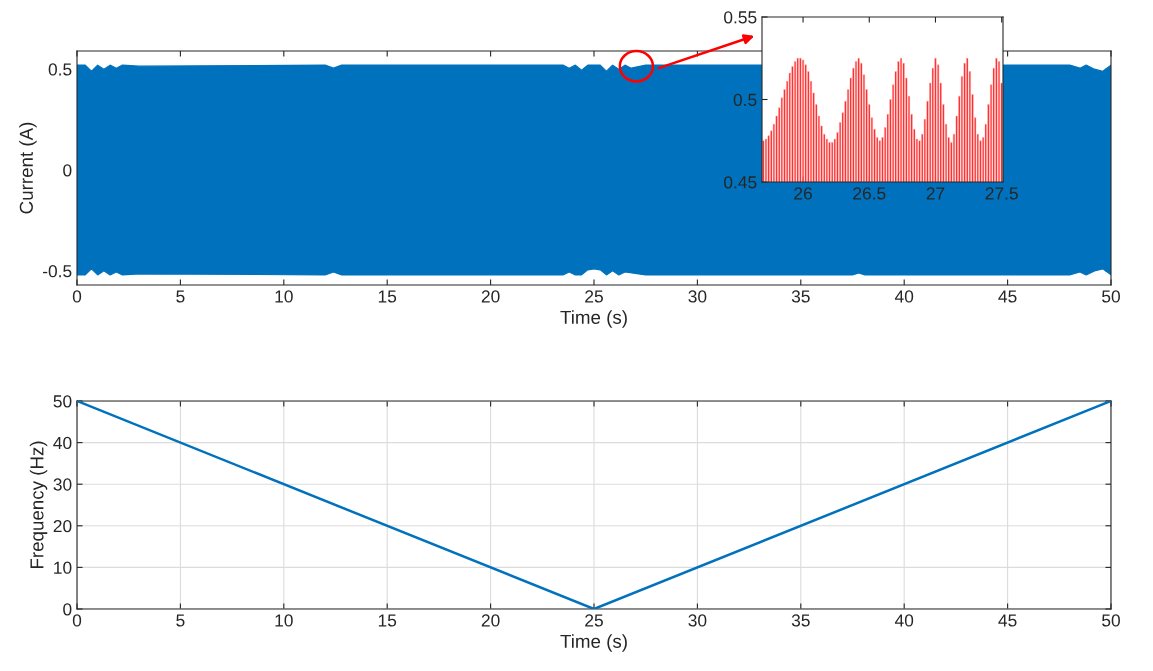 This screenshot has height=671, width=1153. What do you see at coordinates (803, 193) in the screenshot?
I see `x-tick-label: 26` at bounding box center [803, 193].